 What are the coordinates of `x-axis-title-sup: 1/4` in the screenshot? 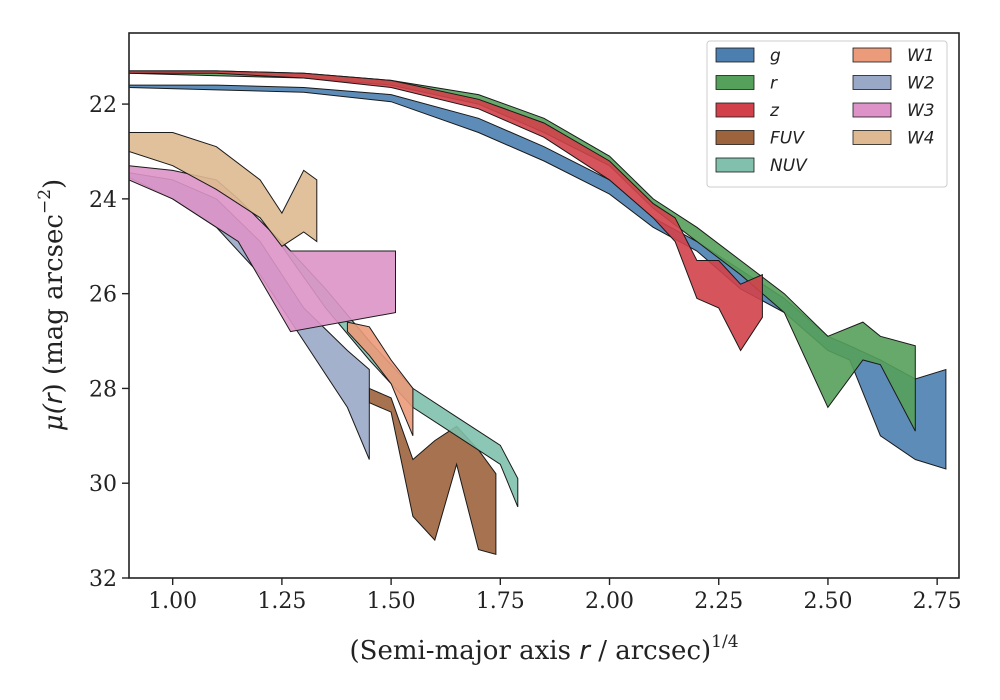 It's located at (724, 642).